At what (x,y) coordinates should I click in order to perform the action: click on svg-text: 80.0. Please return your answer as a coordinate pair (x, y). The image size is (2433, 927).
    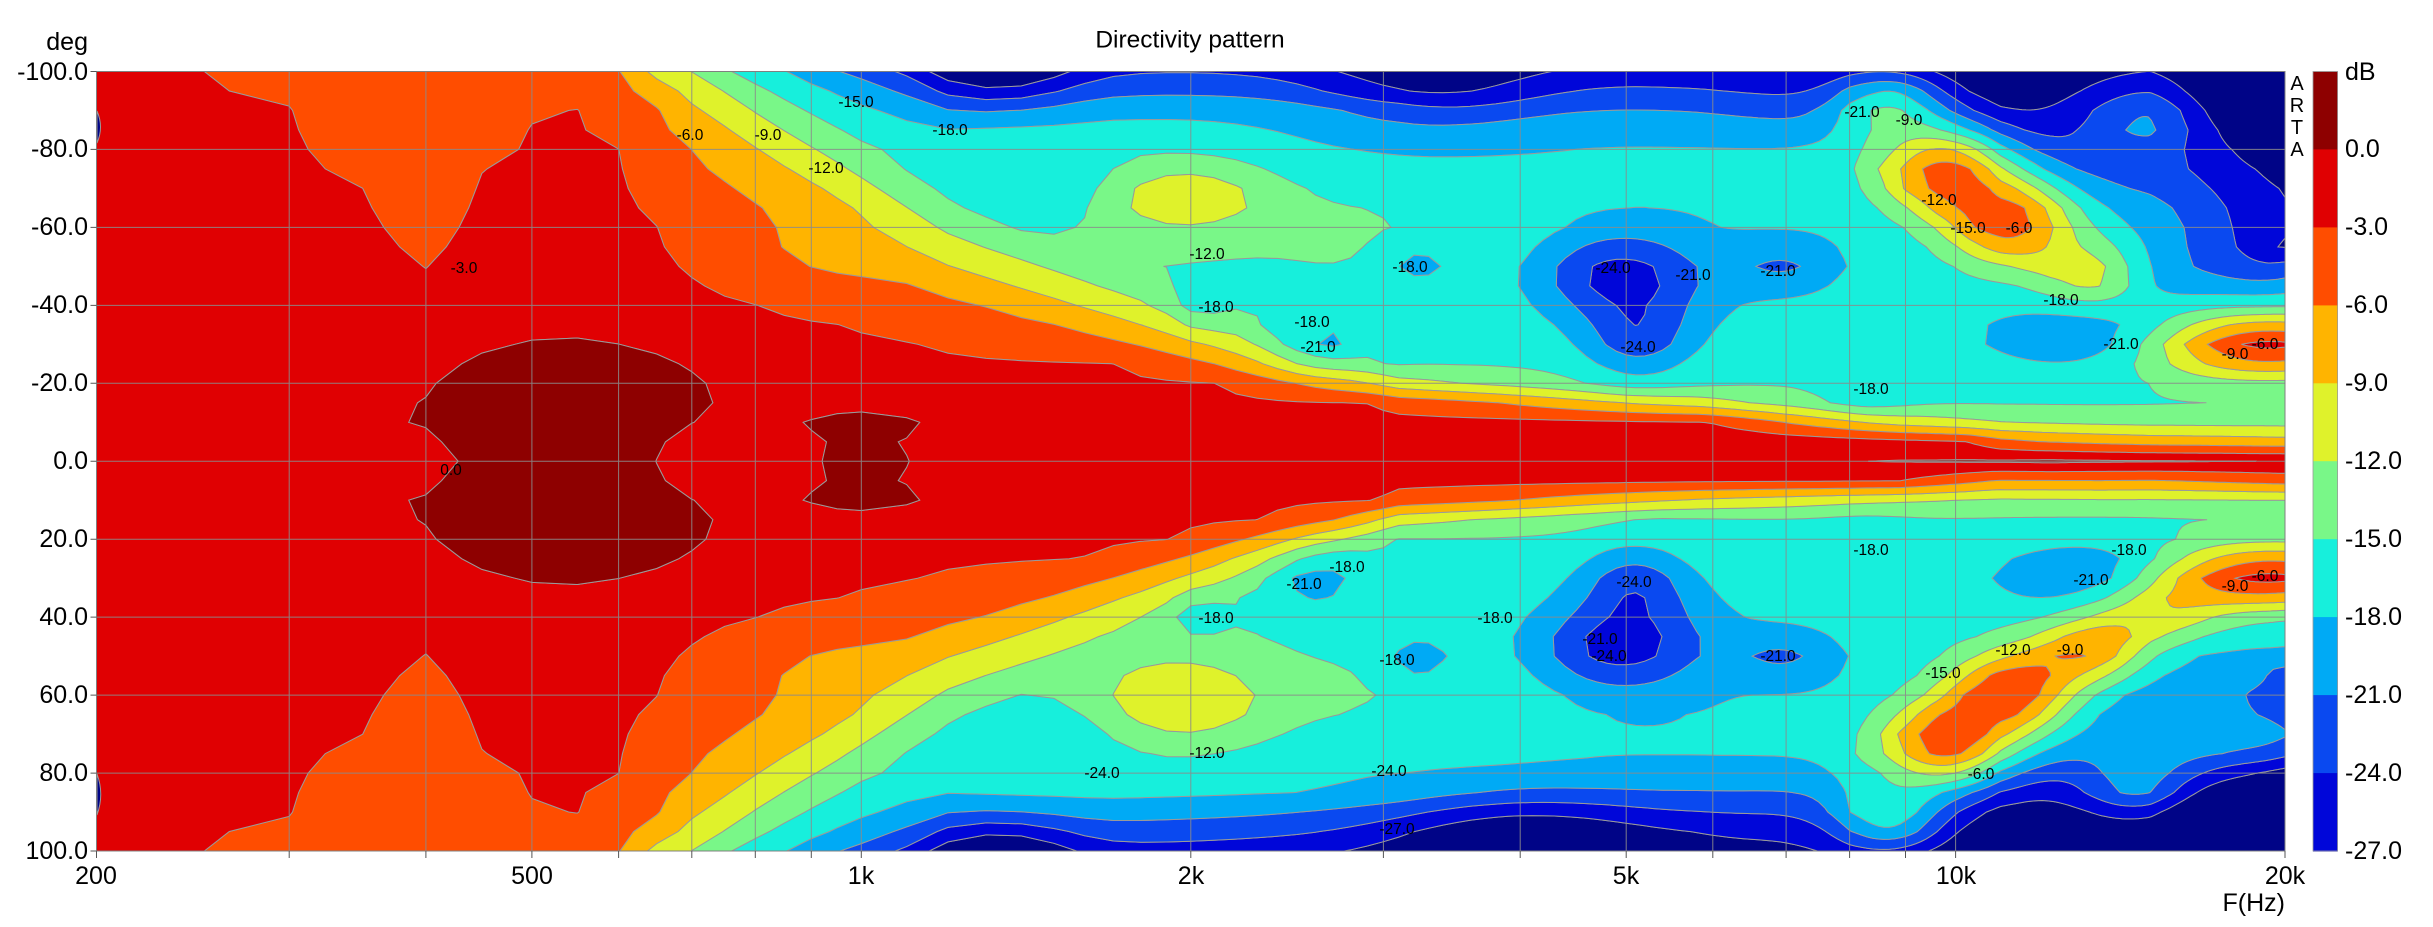
    Looking at the image, I should click on (63, 773).